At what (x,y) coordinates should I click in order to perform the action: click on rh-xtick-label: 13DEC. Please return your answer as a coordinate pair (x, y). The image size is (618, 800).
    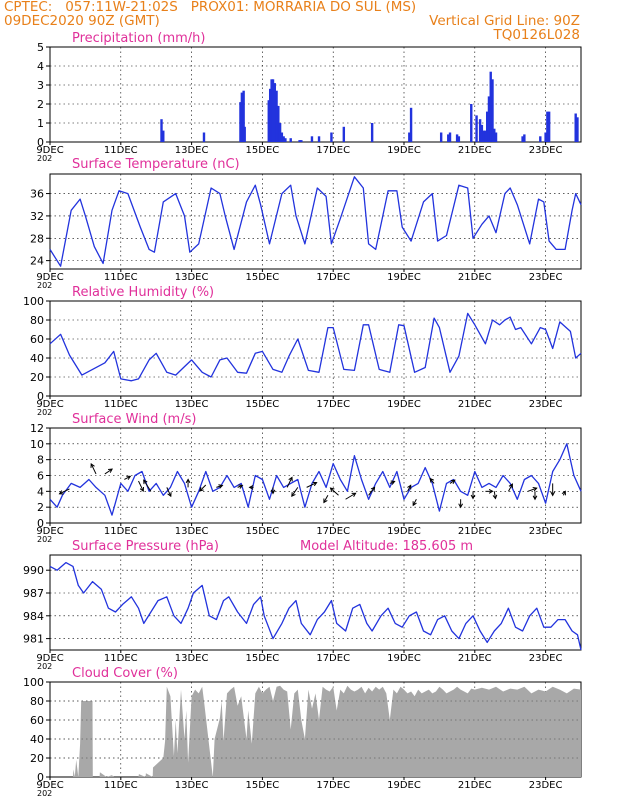
    Looking at the image, I should click on (192, 404).